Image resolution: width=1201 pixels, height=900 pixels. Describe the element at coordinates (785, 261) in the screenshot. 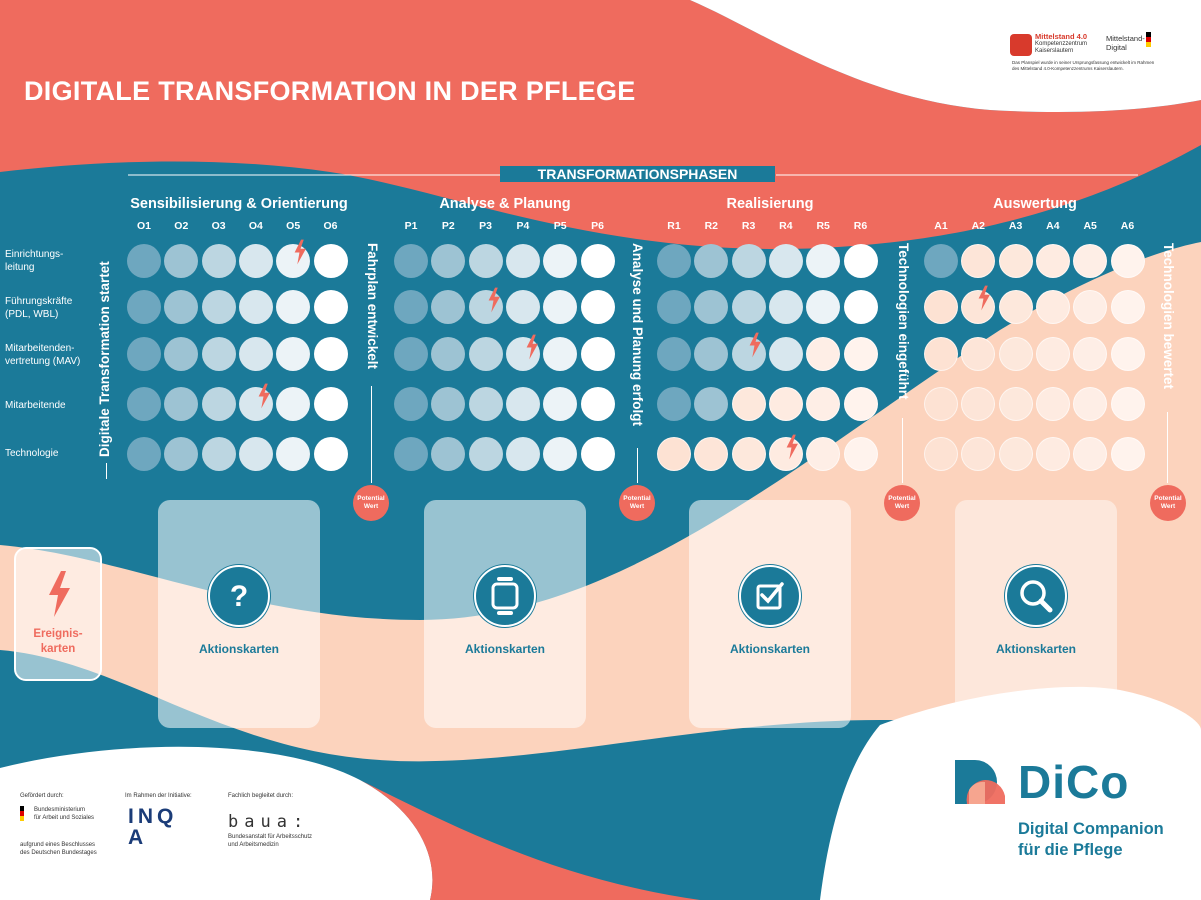

I see `token-slot-r4-row1` at that location.